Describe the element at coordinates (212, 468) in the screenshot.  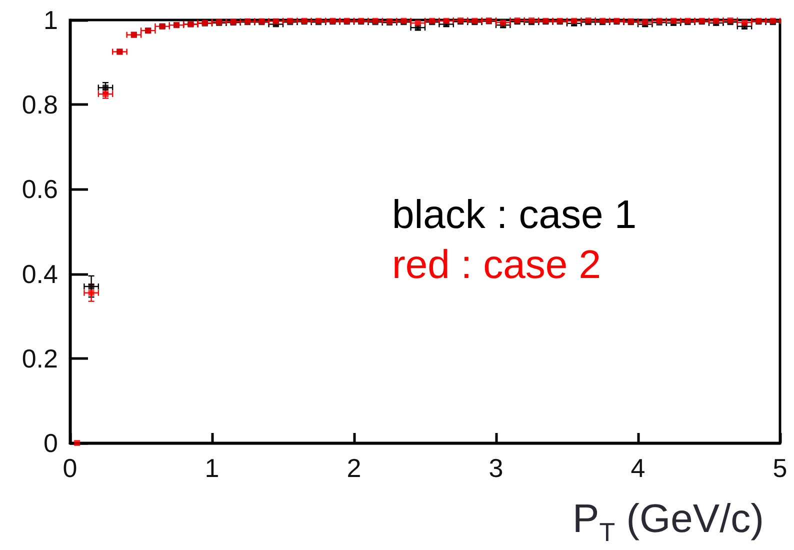
I see `x-tick-label: 1` at that location.